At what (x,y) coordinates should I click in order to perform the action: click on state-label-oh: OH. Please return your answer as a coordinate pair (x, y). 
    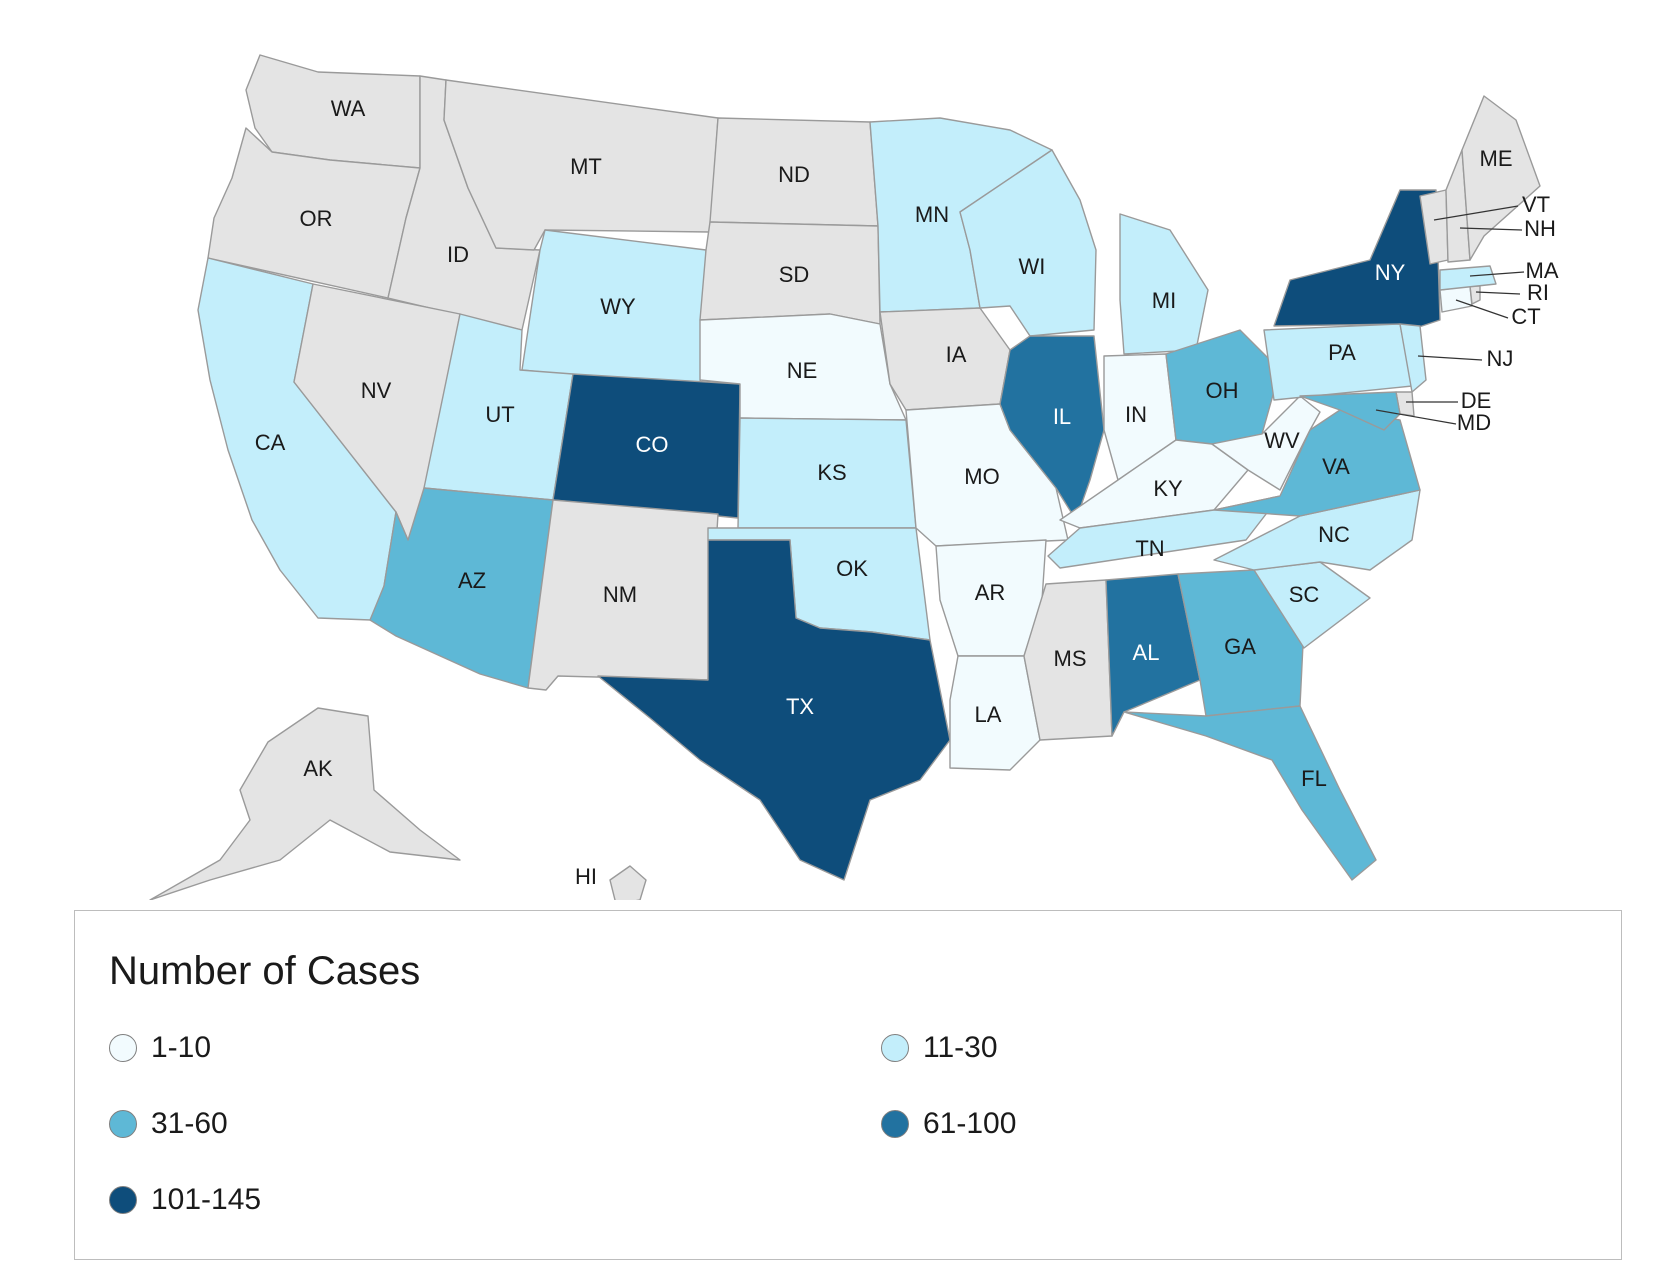
    Looking at the image, I should click on (1222, 390).